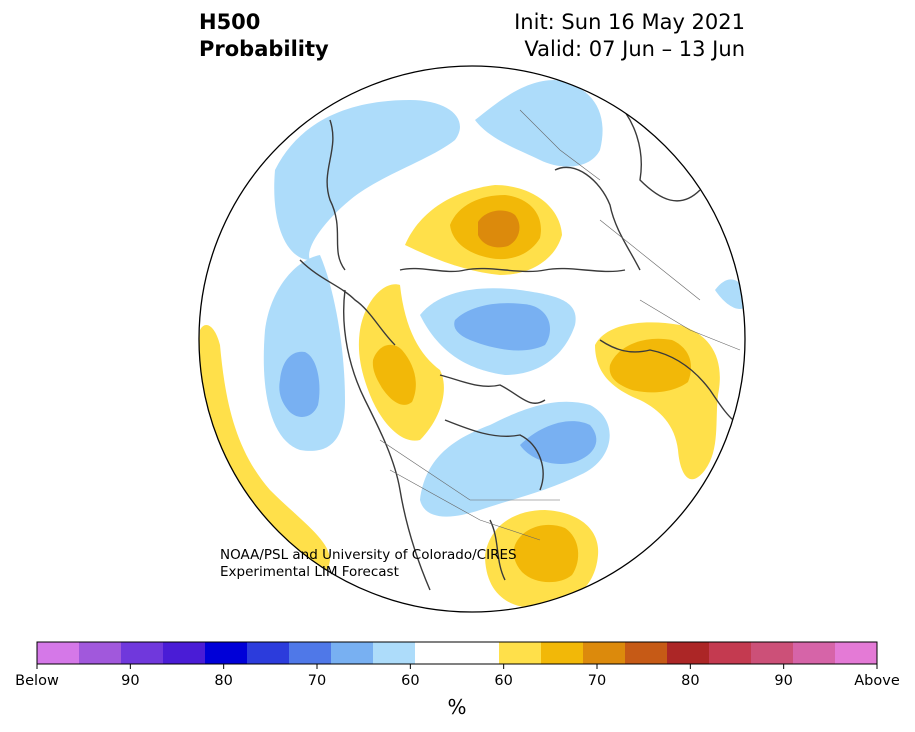 The image size is (915, 732). I want to click on colorbar-tick-label: Above, so click(877, 681).